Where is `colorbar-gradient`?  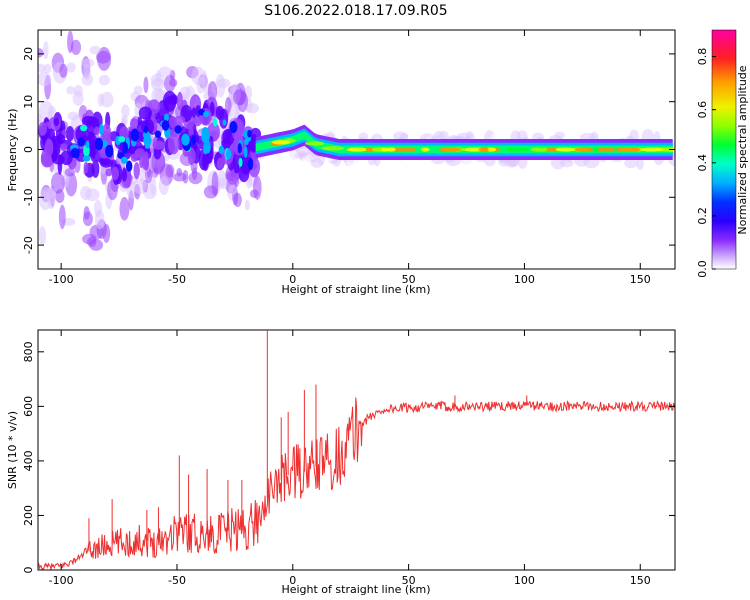 colorbar-gradient is located at coordinates (724, 149).